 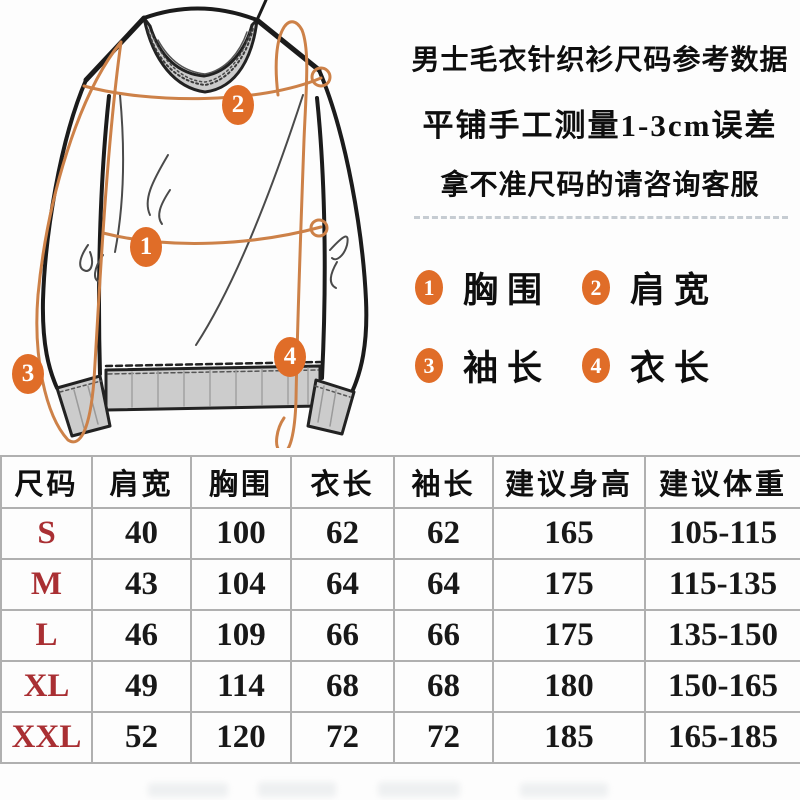 What do you see at coordinates (241, 737) in the screenshot?
I see `value-cell: 120` at bounding box center [241, 737].